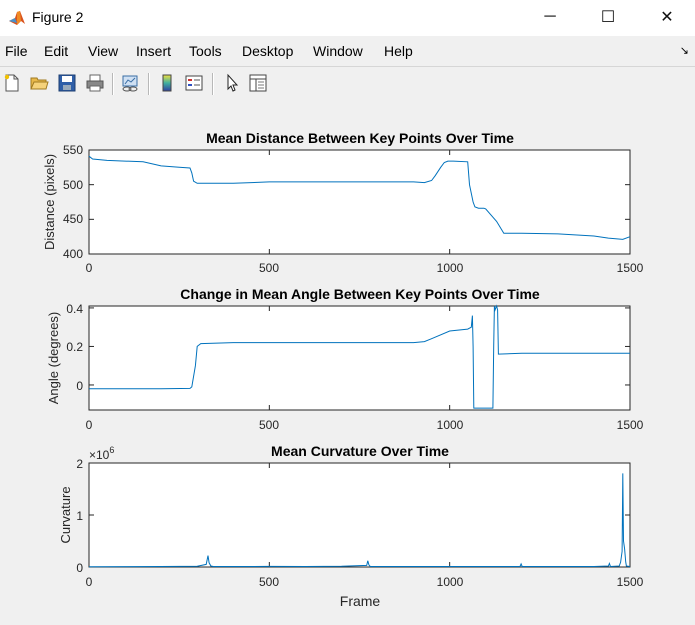 The height and width of the screenshot is (625, 695). What do you see at coordinates (360, 601) in the screenshot?
I see `x-axis-label: Frame` at bounding box center [360, 601].